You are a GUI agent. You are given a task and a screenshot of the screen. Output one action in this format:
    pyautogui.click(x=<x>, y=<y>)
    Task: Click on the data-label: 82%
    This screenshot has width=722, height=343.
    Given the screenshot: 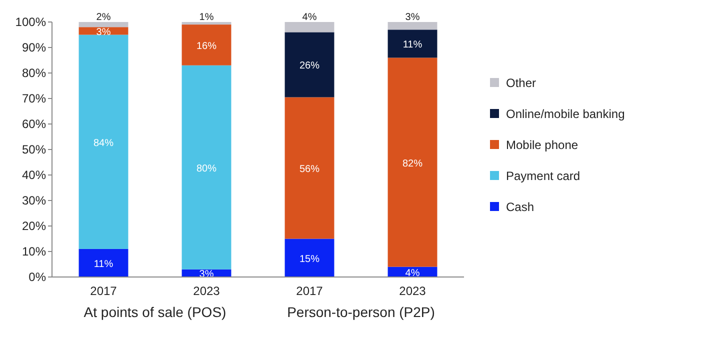 What is the action you would take?
    pyautogui.click(x=412, y=164)
    